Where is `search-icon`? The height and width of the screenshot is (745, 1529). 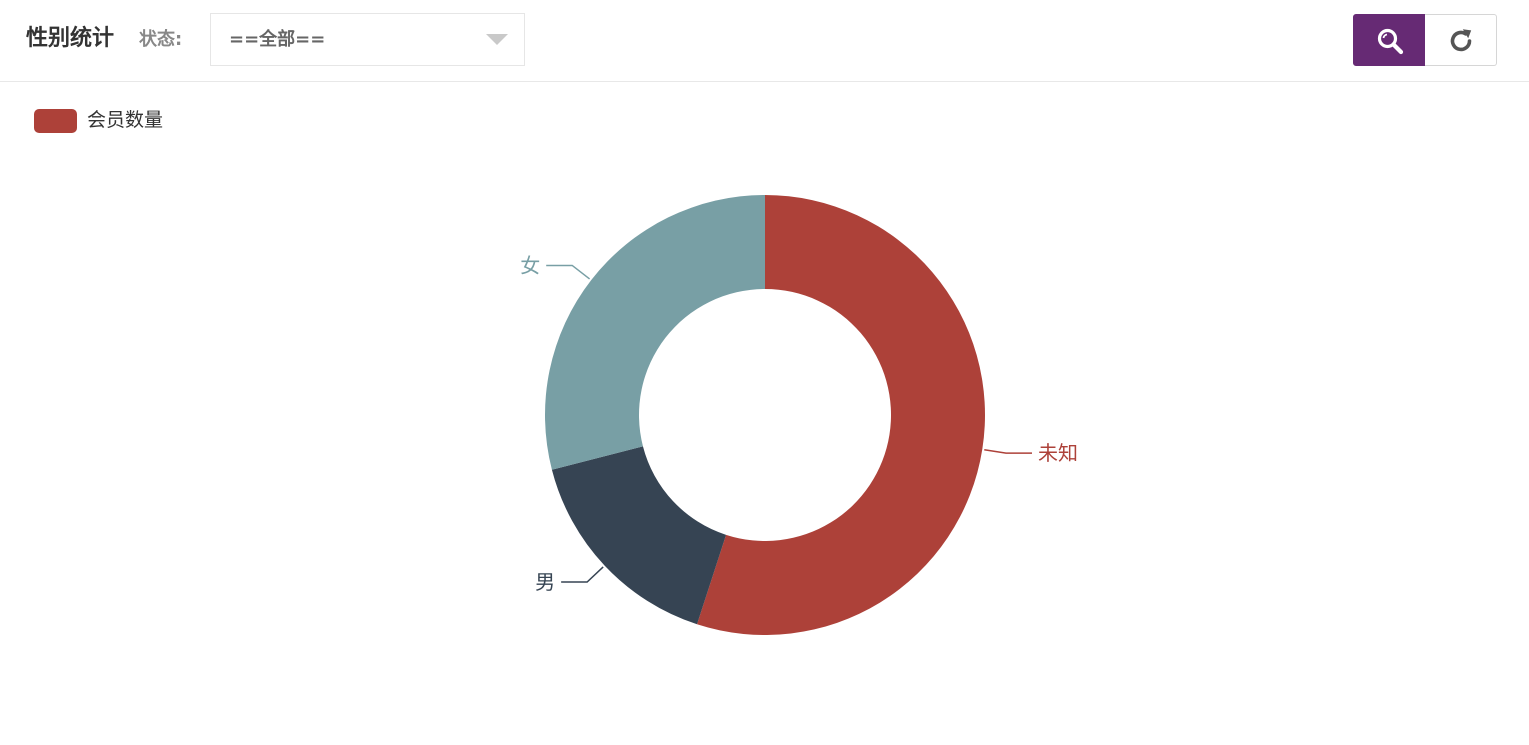 search-icon is located at coordinates (1390, 41).